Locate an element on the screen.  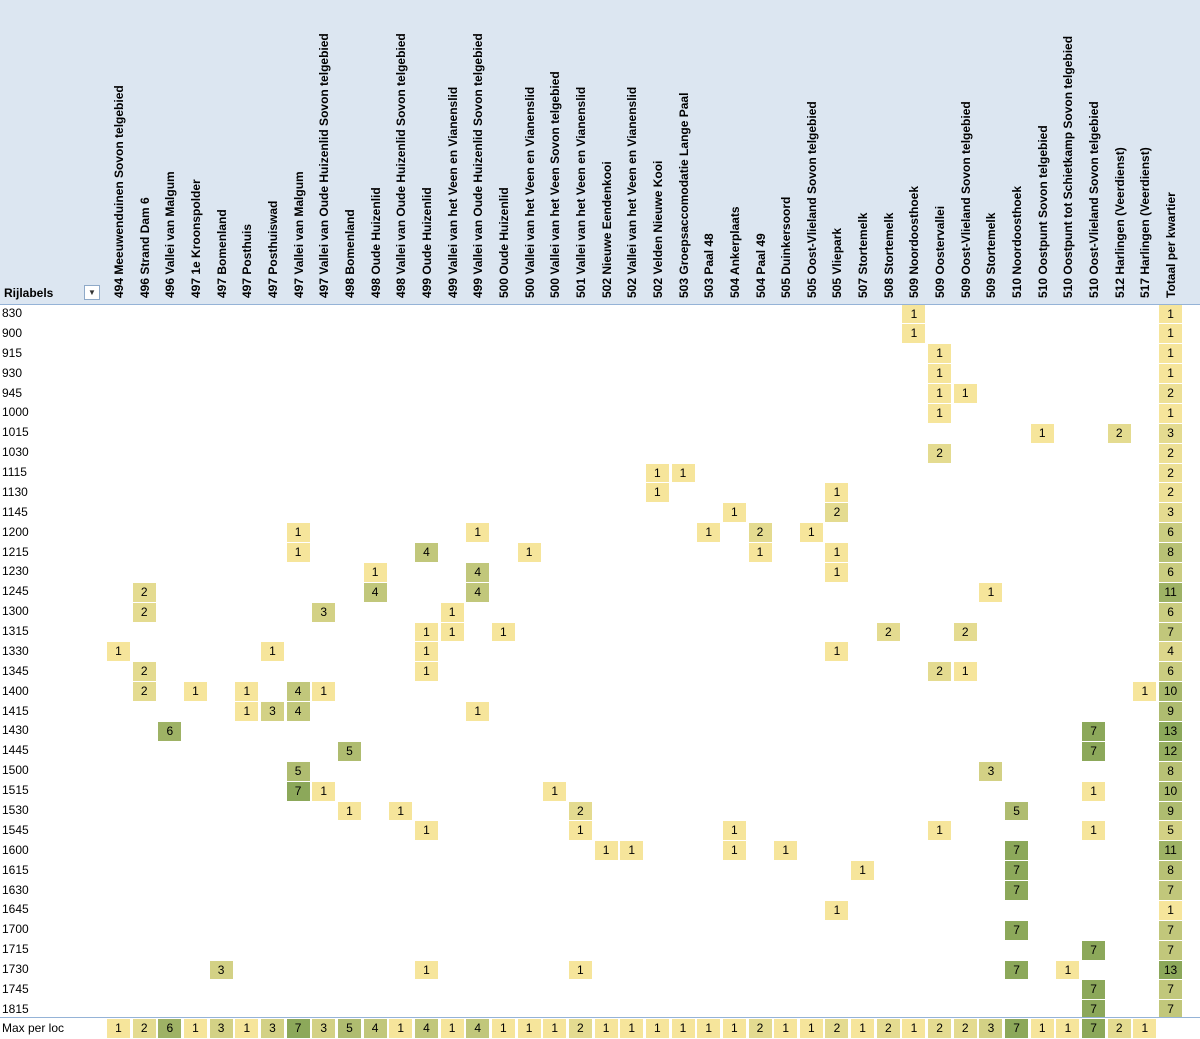
row-label: 1745 is located at coordinates (15, 988).